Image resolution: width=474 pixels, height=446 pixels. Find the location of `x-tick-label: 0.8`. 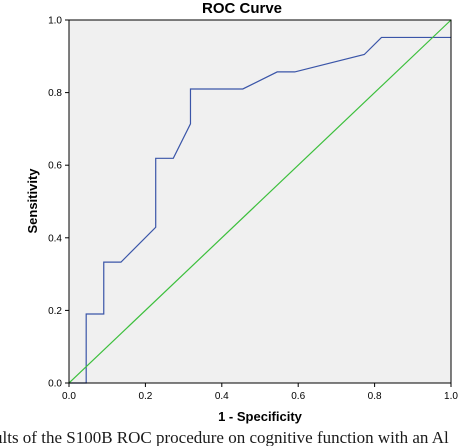

x-tick-label: 0.8 is located at coordinates (375, 396).